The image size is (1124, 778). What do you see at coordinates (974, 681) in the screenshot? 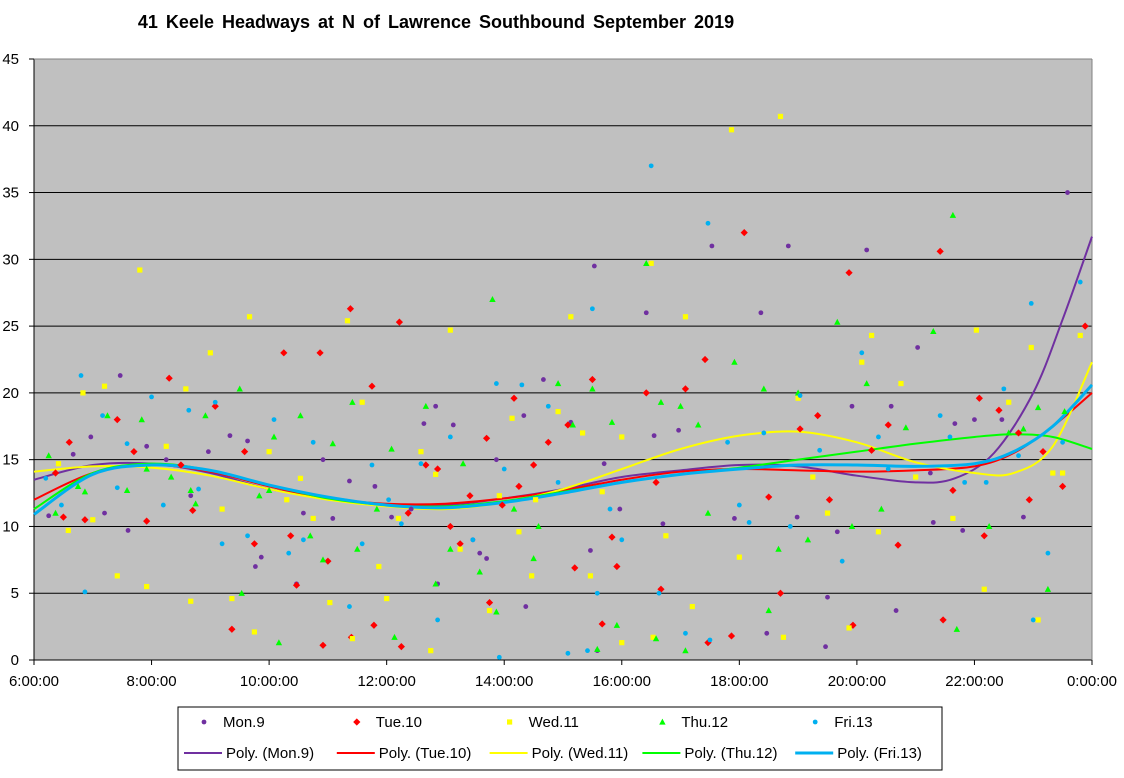
I see `x-tick-label: 22:00:00` at bounding box center [974, 681].